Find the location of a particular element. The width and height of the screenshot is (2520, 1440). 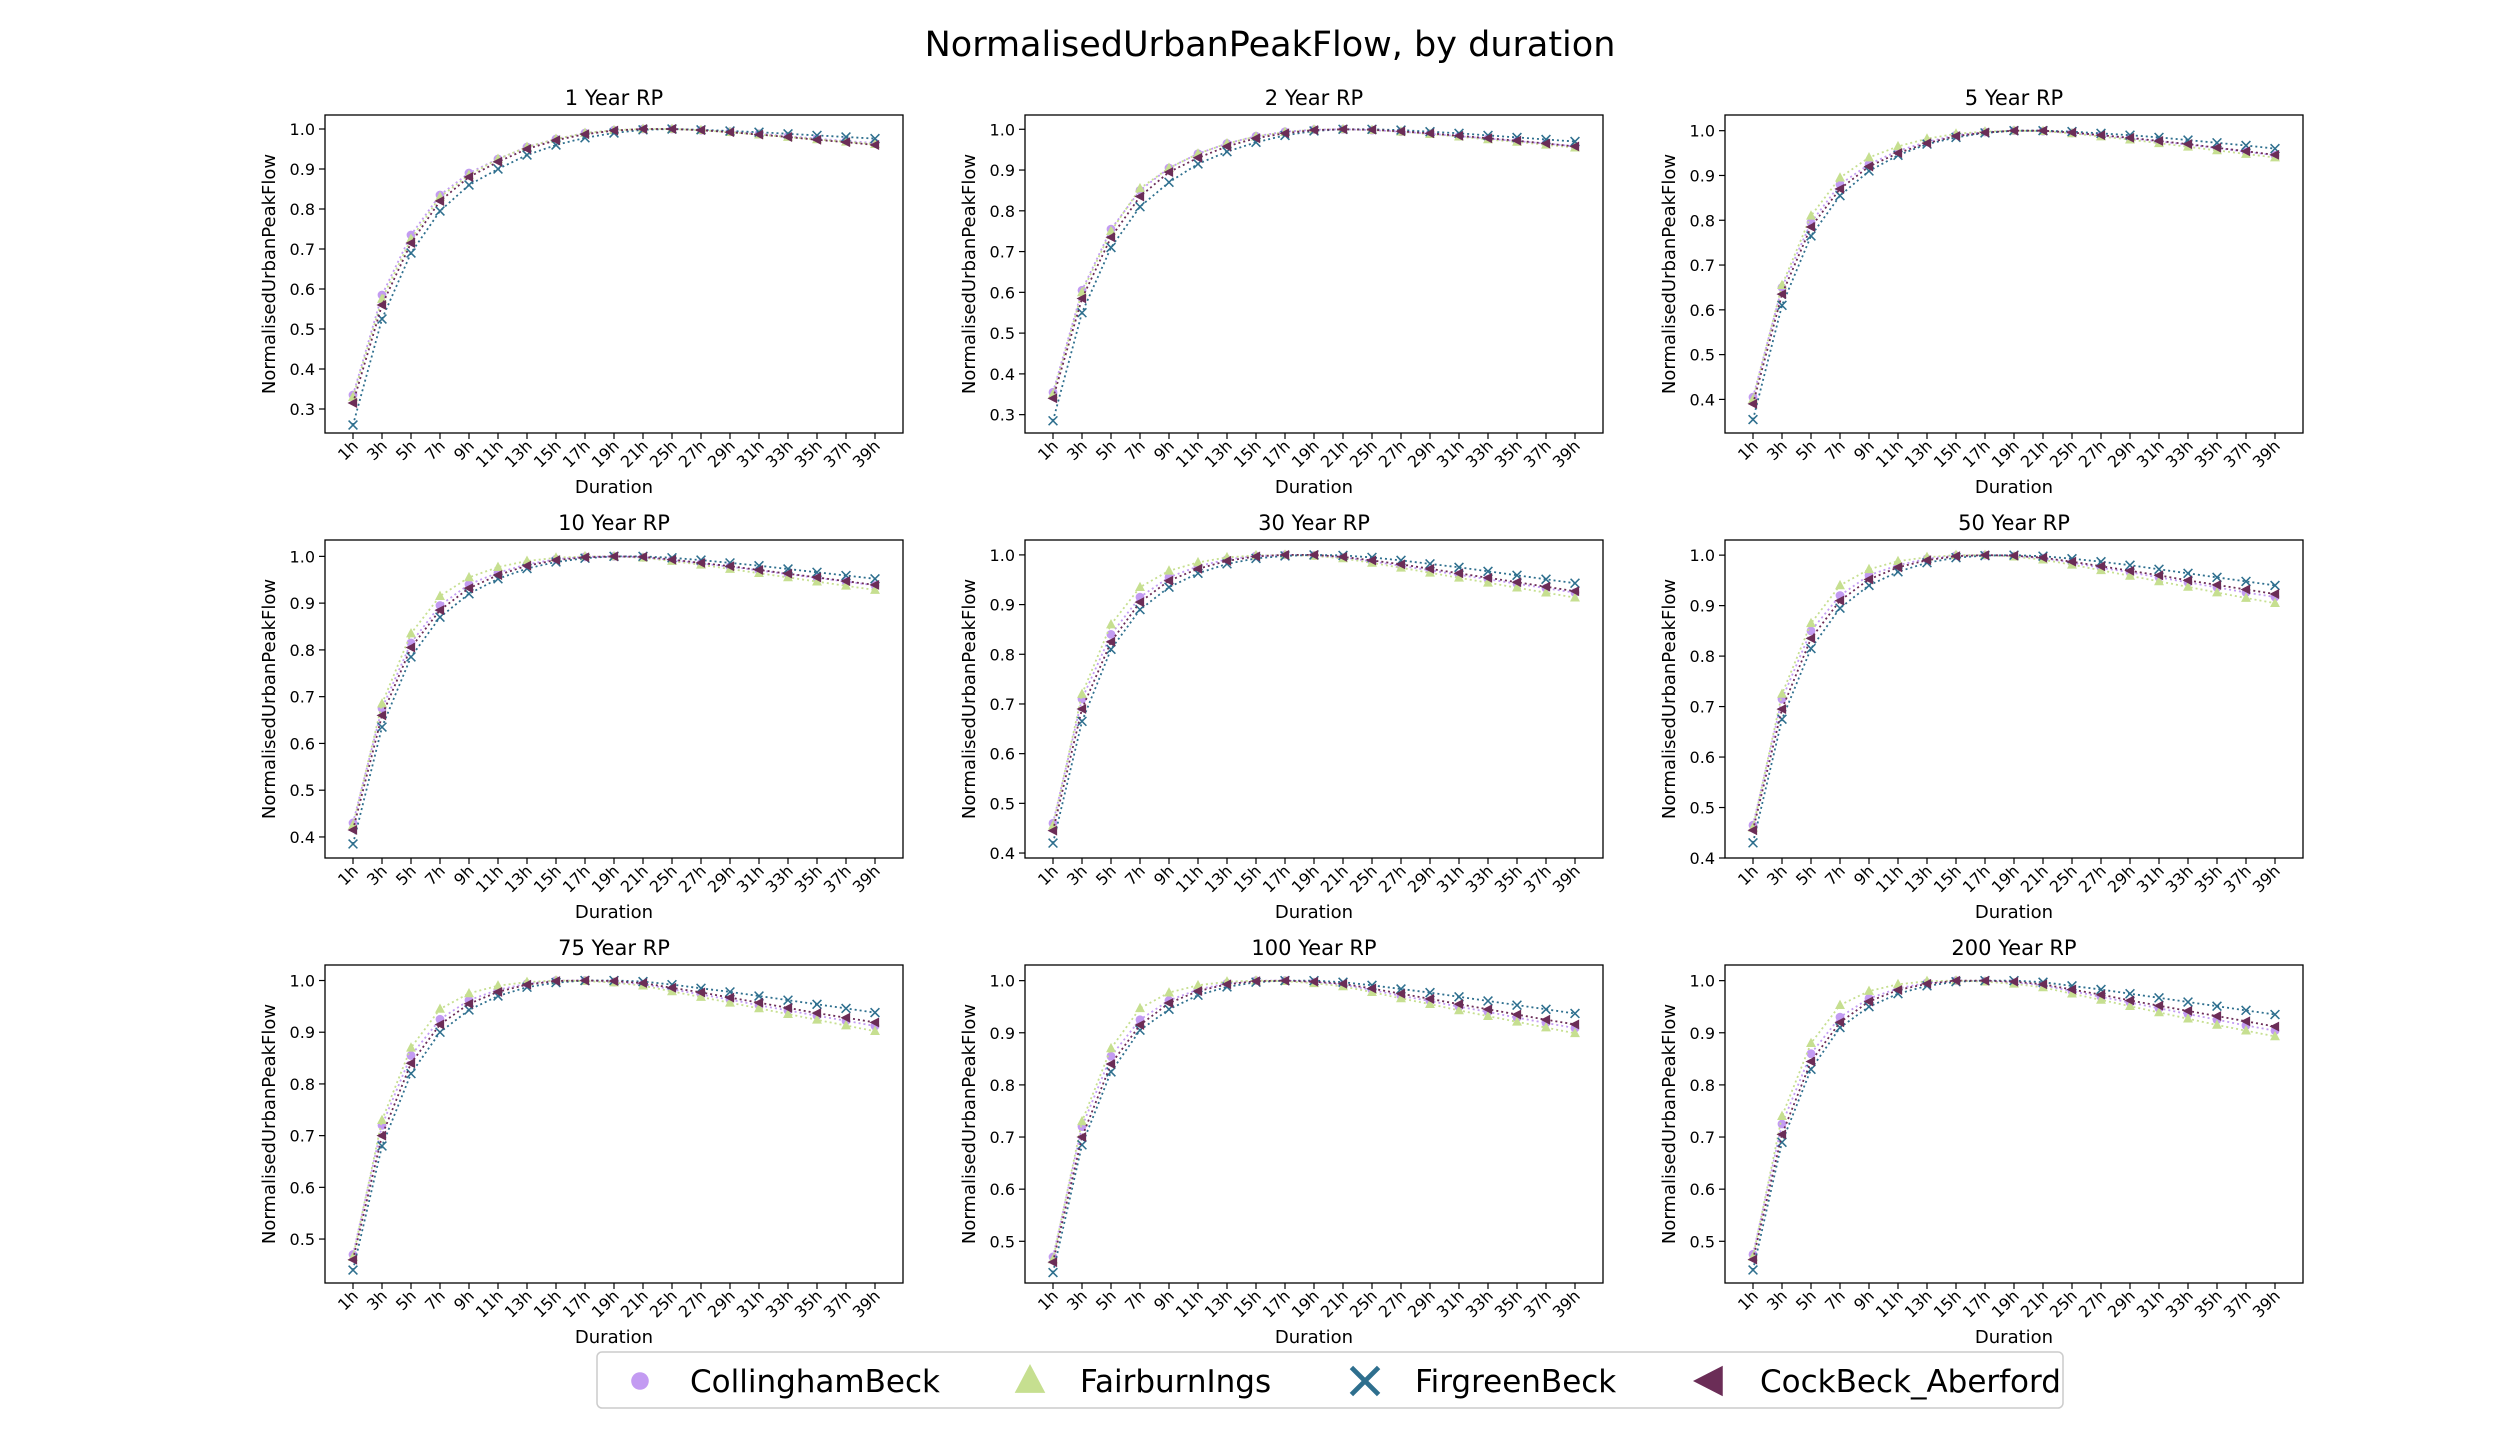

subplot-title: 5 Year RP is located at coordinates (2014, 98).